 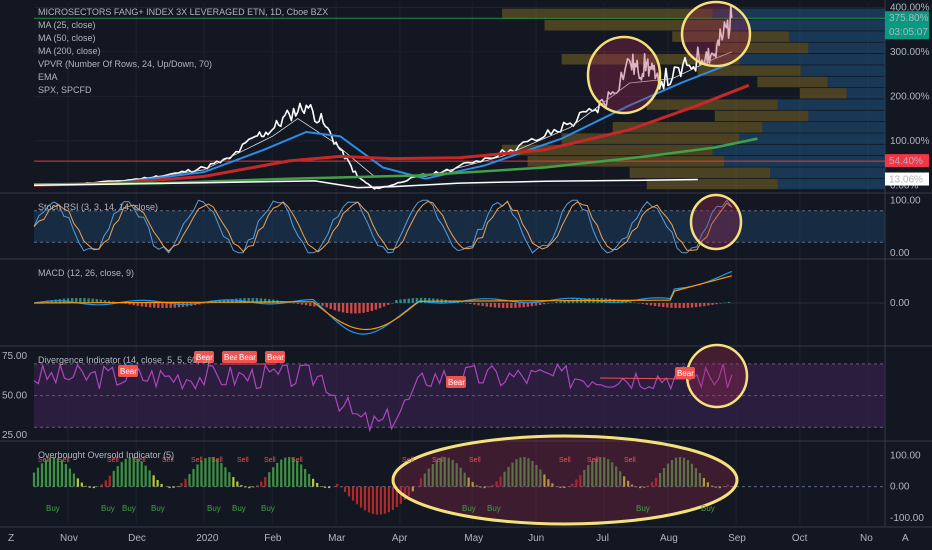 What do you see at coordinates (14, 435) in the screenshot?
I see `pane-tick-label: 25.00` at bounding box center [14, 435].